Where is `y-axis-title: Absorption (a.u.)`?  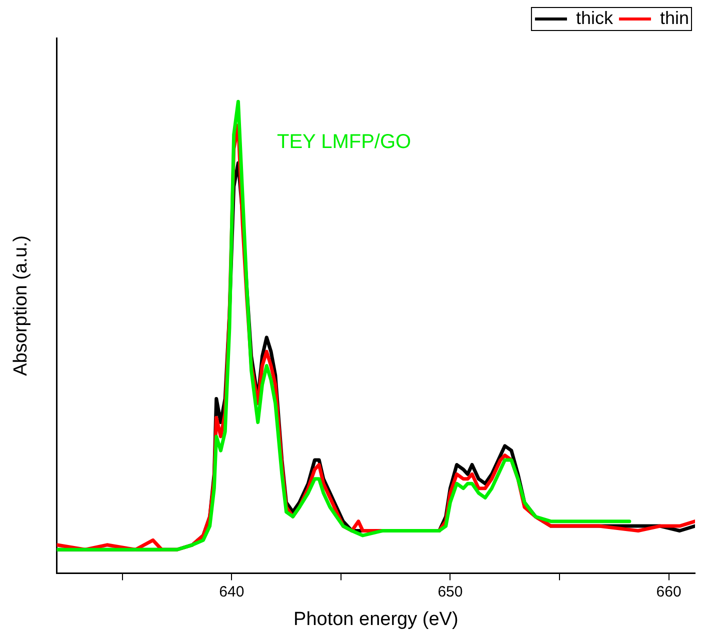 y-axis-title: Absorption (a.u.) is located at coordinates (21, 305).